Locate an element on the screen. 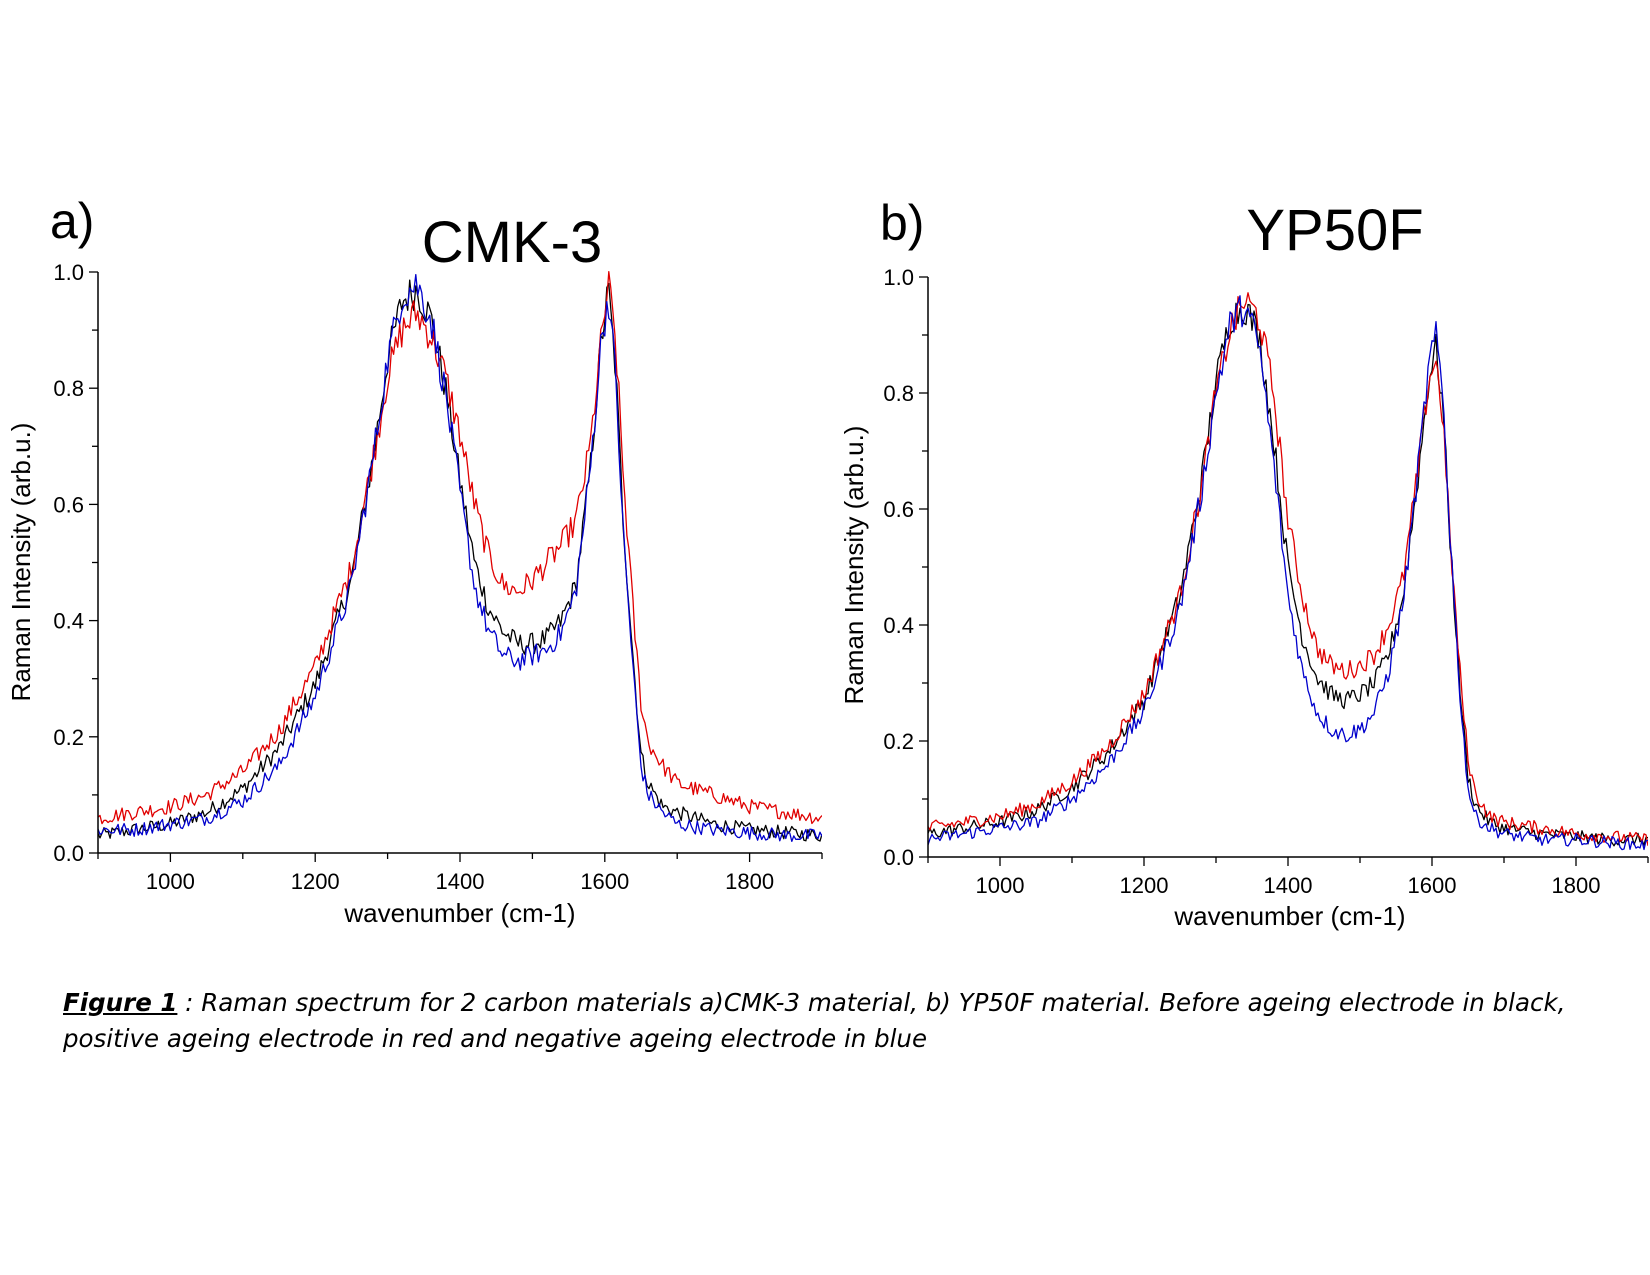  chart-title: YP50F is located at coordinates (1334, 230).